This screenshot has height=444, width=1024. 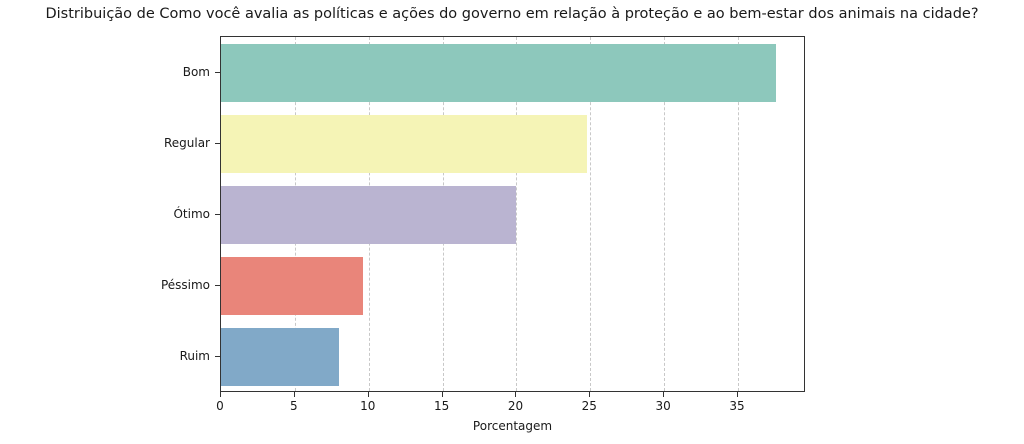 What do you see at coordinates (499, 72) in the screenshot?
I see `bar-bom` at bounding box center [499, 72].